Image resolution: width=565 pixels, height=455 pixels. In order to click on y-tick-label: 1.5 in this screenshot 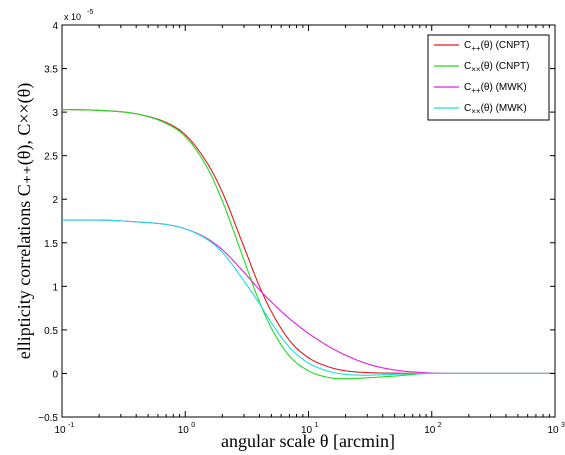, I will do `click(51, 244)`.